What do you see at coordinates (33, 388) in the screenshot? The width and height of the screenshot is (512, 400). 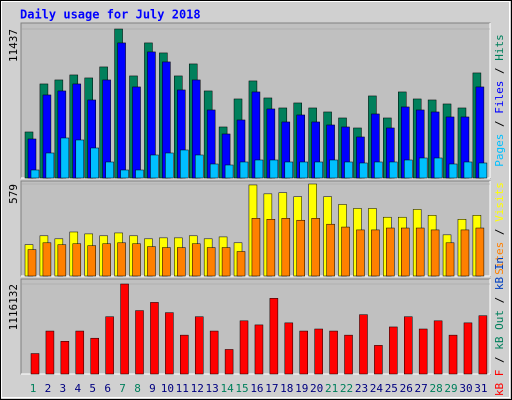 I see `x-tick-label: 1` at bounding box center [33, 388].